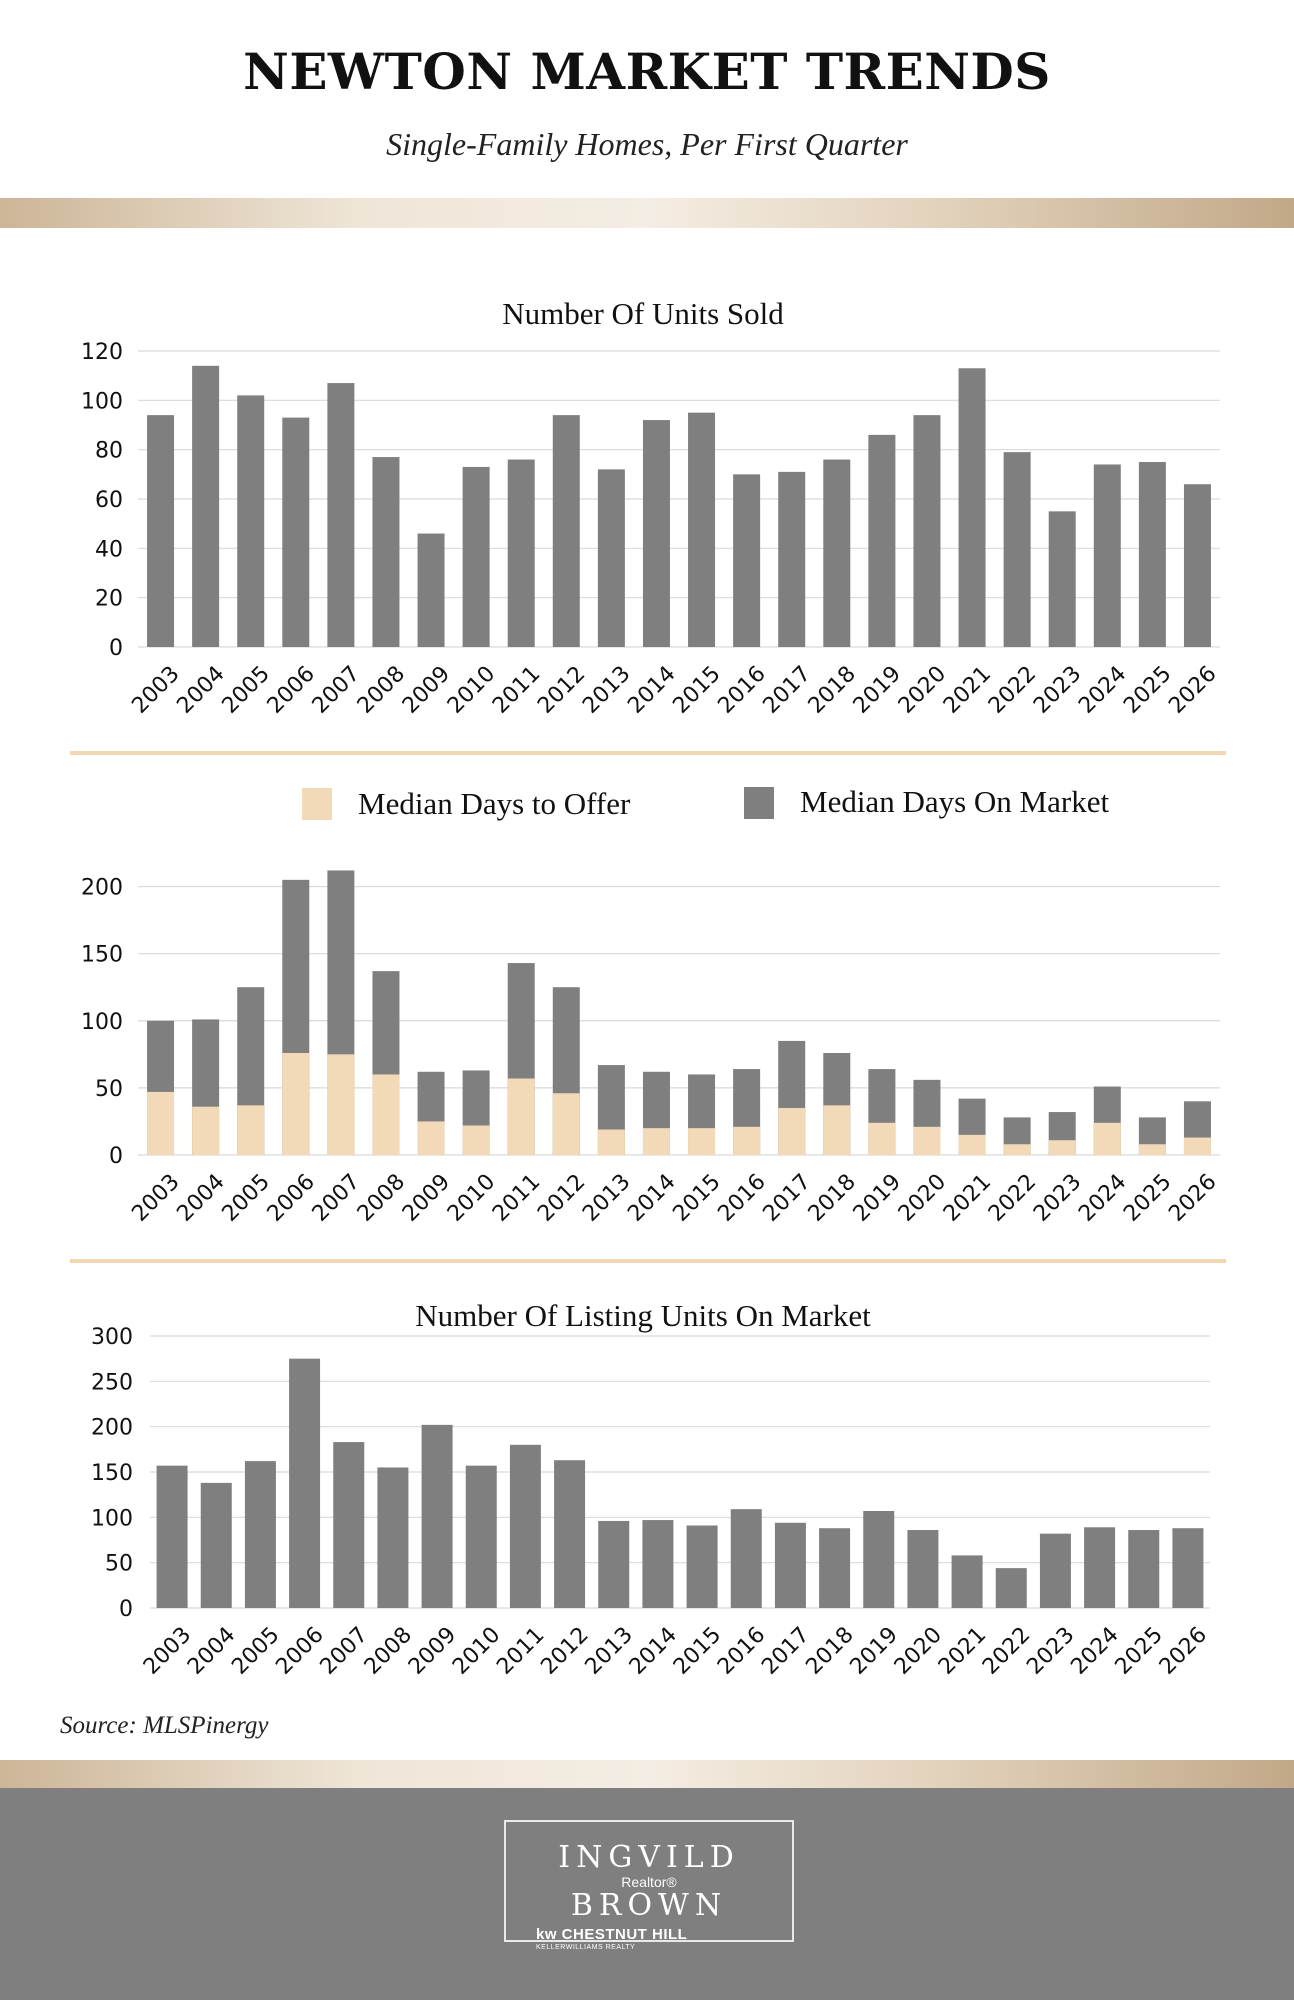  Describe the element at coordinates (109, 599) in the screenshot. I see `y-tick-label: 20` at that location.